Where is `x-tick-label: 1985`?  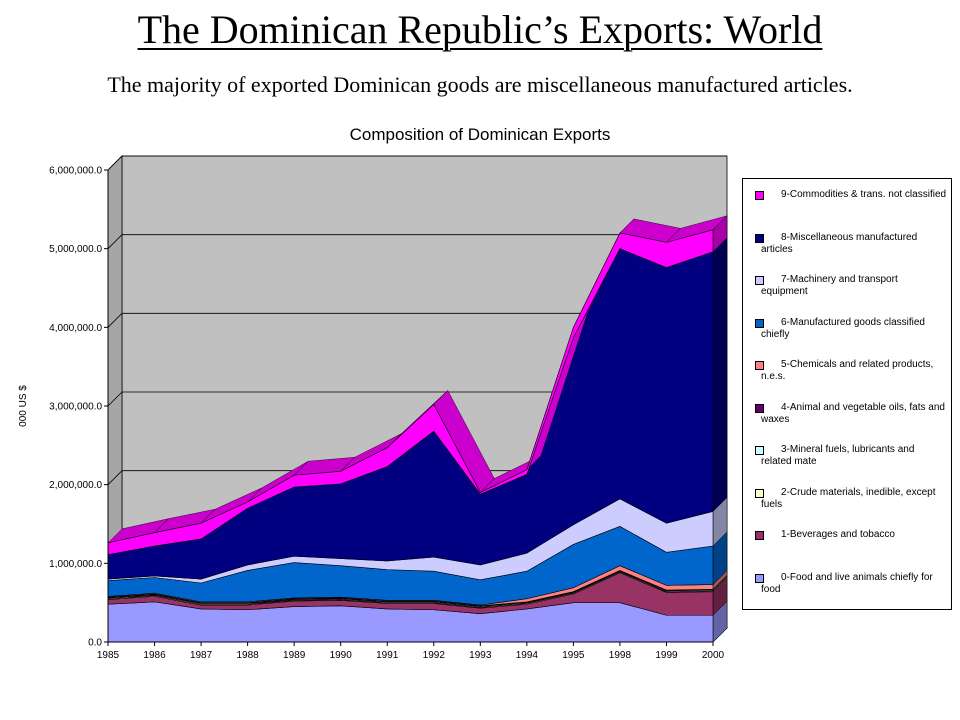 x-tick-label: 1985 is located at coordinates (108, 655).